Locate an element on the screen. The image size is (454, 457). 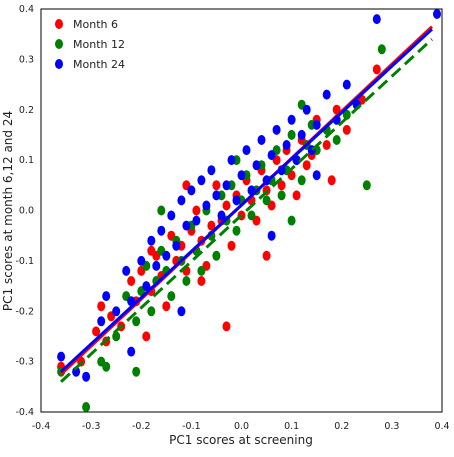
y-tick-labels: -0.4 -0.3 -0.2 -0.1 0.0 0.1 0.2 0.3 0.4 is located at coordinates (24, 211).